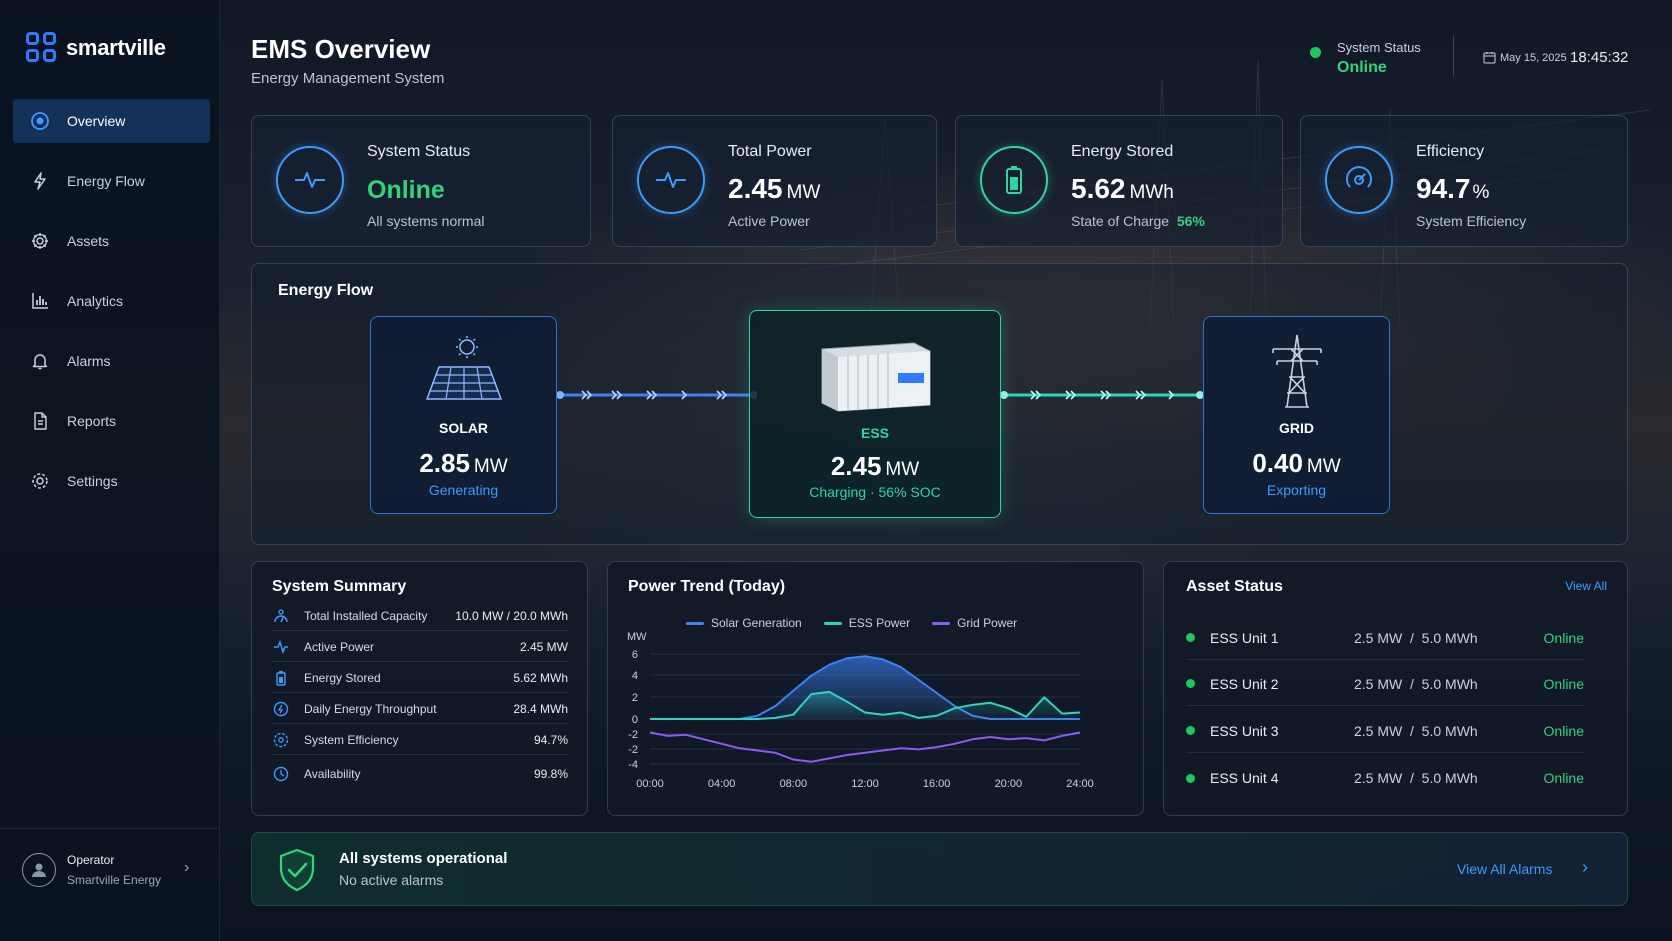  I want to click on soc-label: State of Charge, so click(1120, 221).